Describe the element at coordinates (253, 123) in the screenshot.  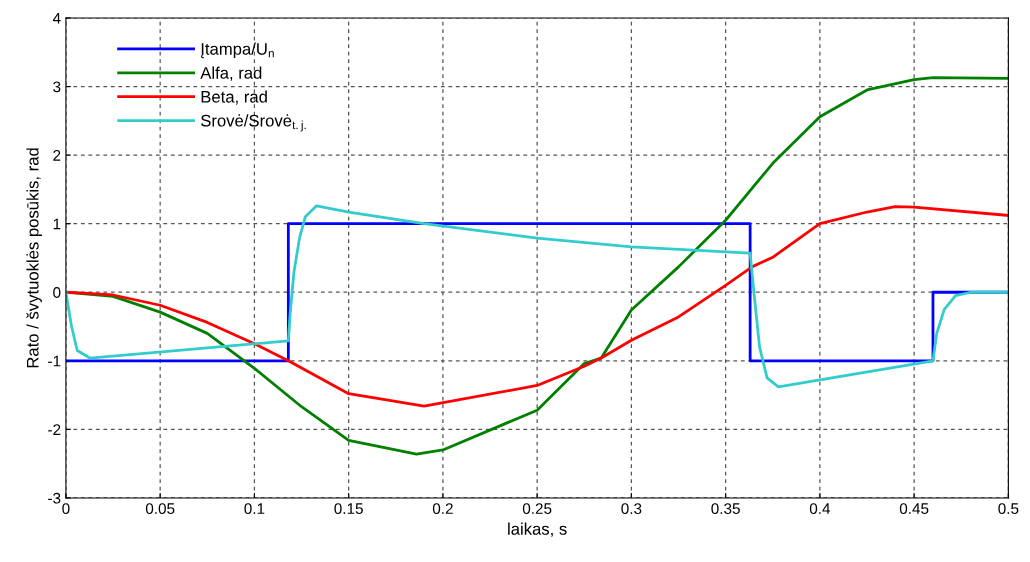
I see `legend-label: Srovė/Srovė$_{t.j.}$` at that location.